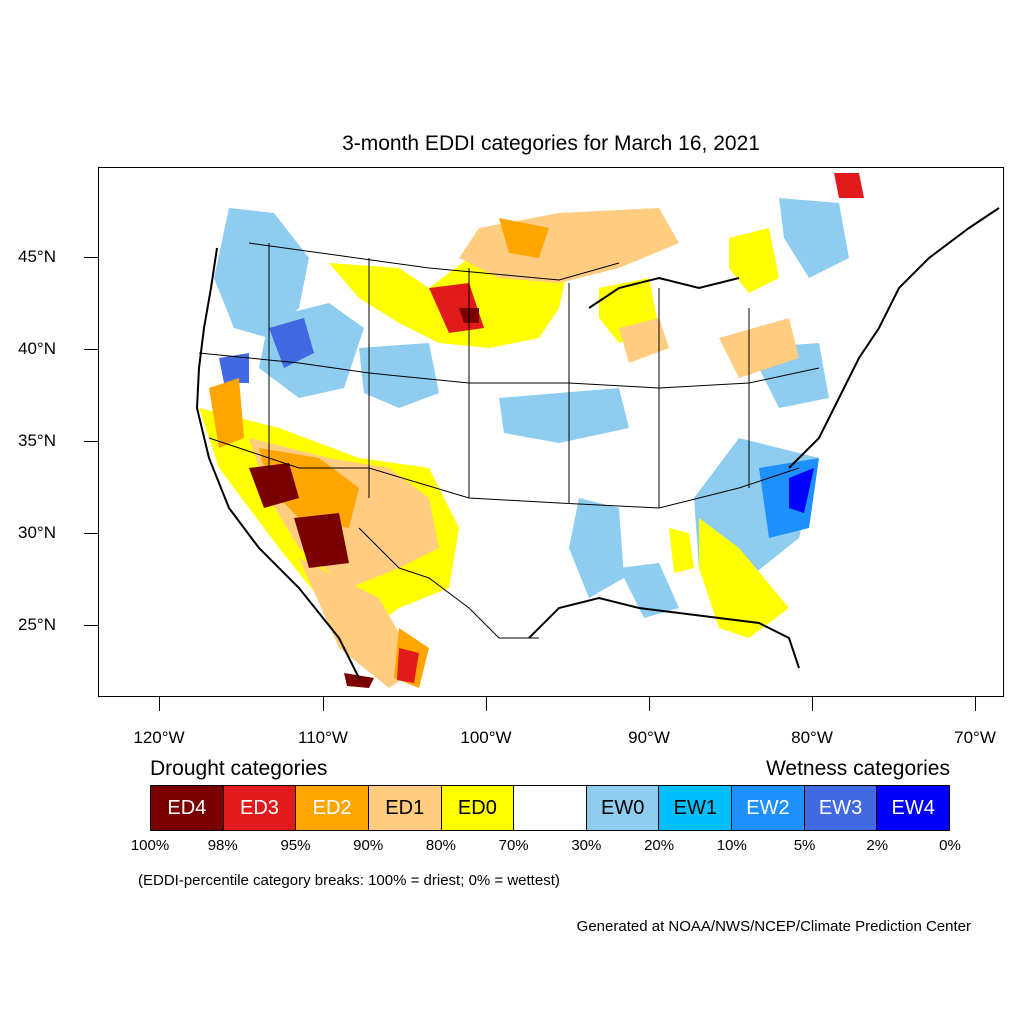 This screenshot has height=1024, width=1024. Describe the element at coordinates (812, 737) in the screenshot. I see `lon-label: 80°W` at that location.